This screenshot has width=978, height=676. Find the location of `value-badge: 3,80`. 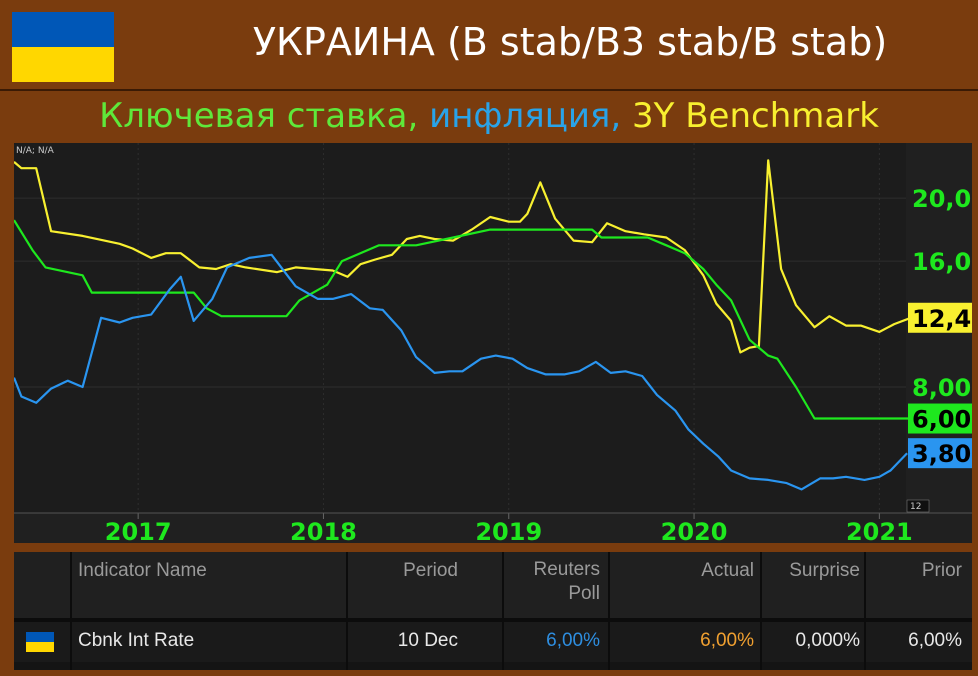

value-badge: 3,80 is located at coordinates (940, 453).